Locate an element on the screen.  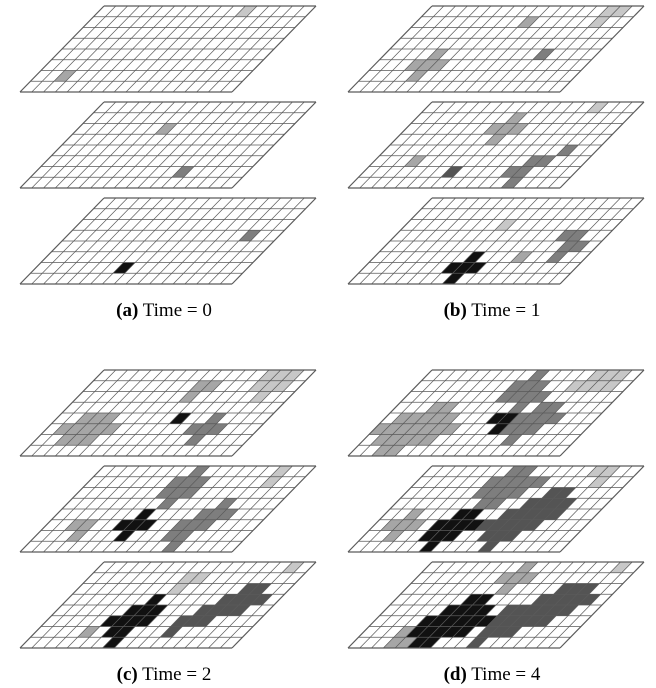
caption-a-letter: (a) is located at coordinates (127, 310).